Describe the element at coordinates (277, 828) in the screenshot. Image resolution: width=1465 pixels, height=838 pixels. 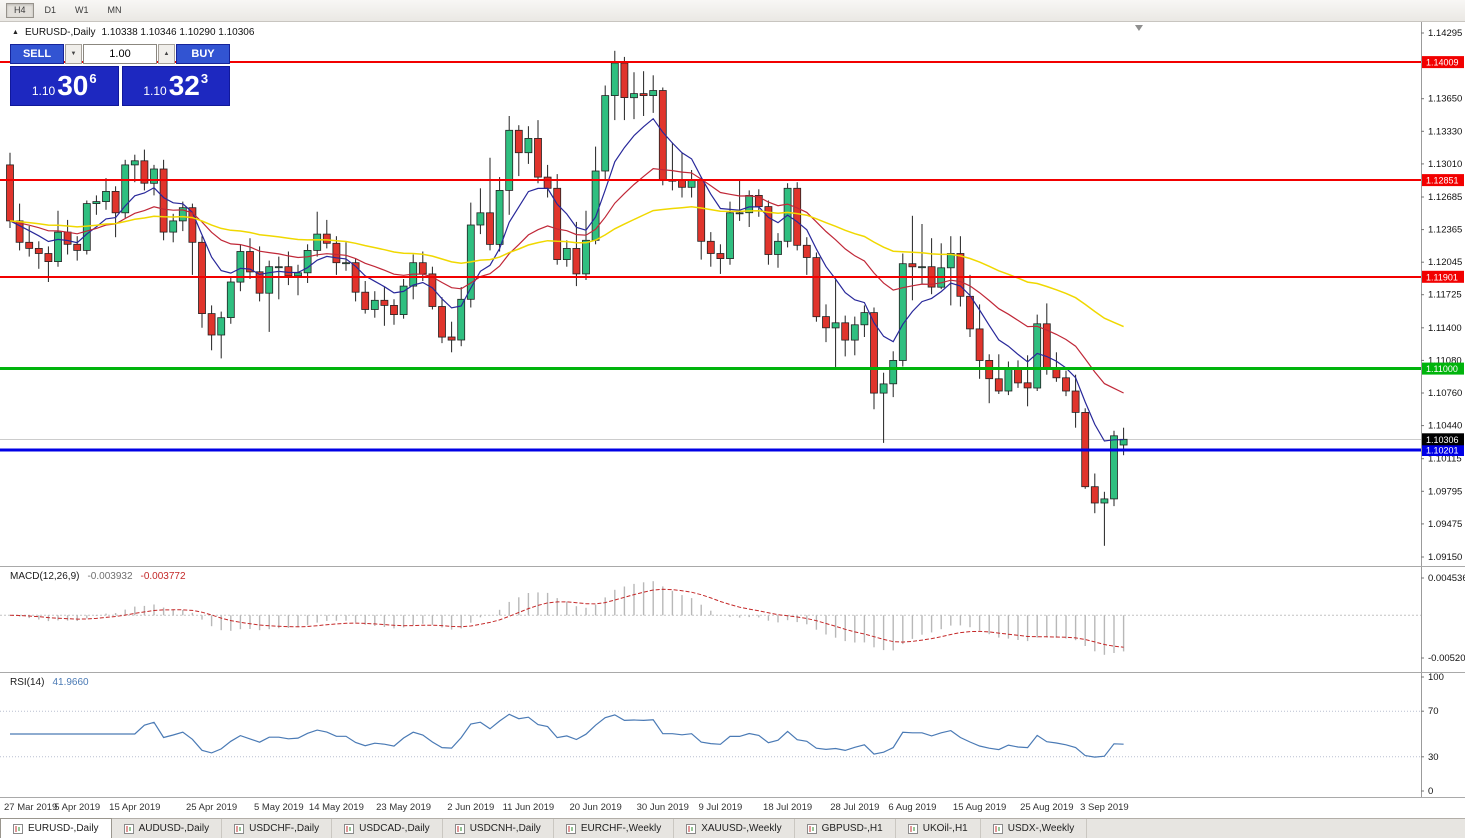
I see `chart-tab-usdchf: USDCHF-,Daily` at that location.